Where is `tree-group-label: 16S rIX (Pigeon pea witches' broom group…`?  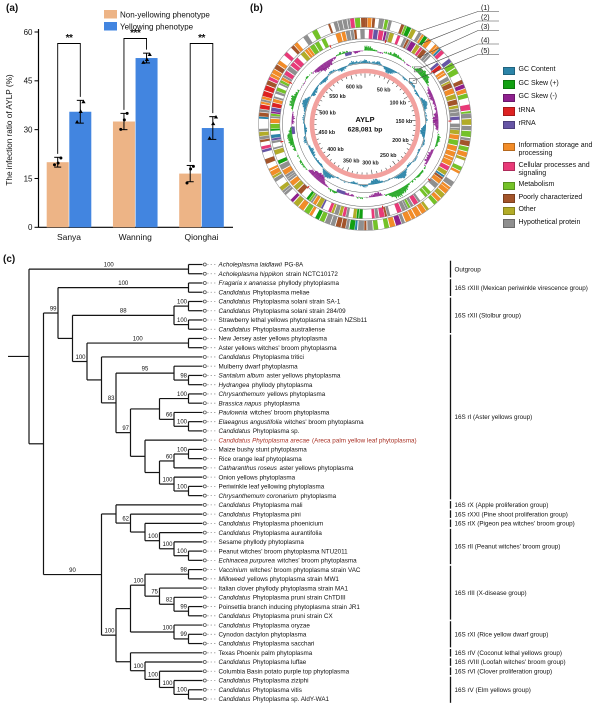 tree-group-label: 16S rIX (Pigeon pea witches' broom group… is located at coordinates (515, 524).